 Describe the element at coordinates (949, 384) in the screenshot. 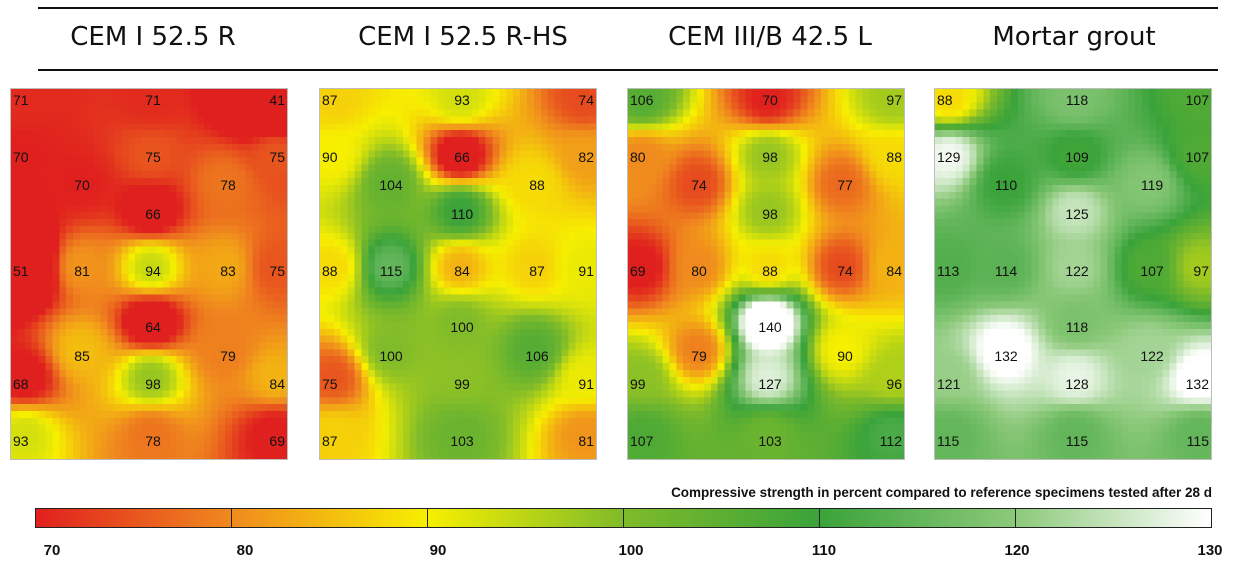

I see `value-label: 121` at that location.